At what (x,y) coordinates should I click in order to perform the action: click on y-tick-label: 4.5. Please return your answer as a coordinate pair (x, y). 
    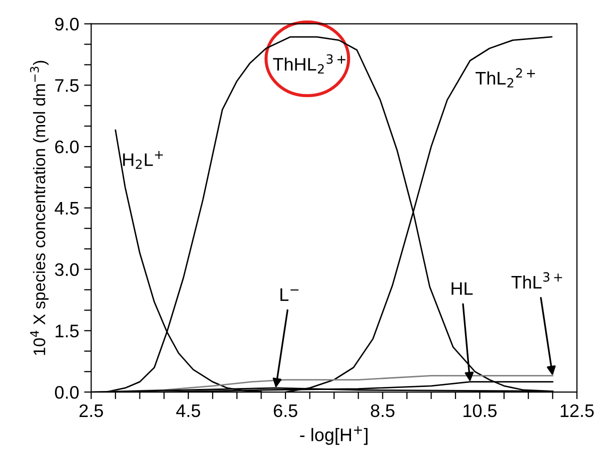
    Looking at the image, I should click on (66, 208).